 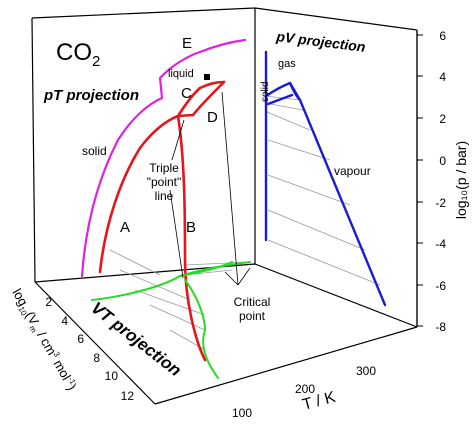 What do you see at coordinates (440, 327) in the screenshot?
I see `log-p-tick: -8` at bounding box center [440, 327].